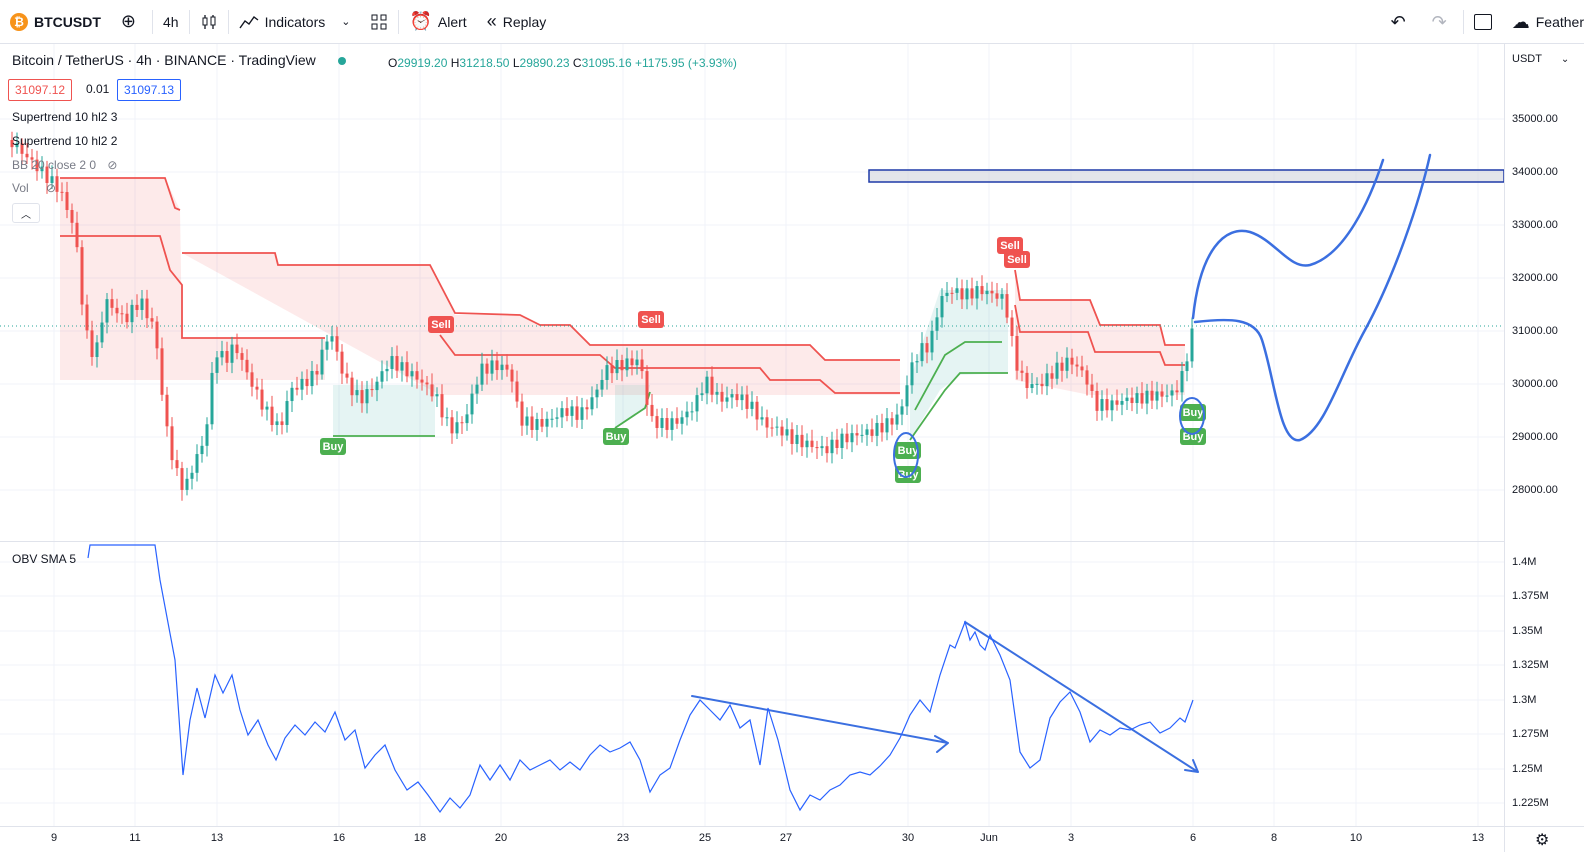 Image resolution: width=1584 pixels, height=866 pixels. Describe the element at coordinates (1530, 734) in the screenshot. I see `obv-tick: 1.275M` at that location.